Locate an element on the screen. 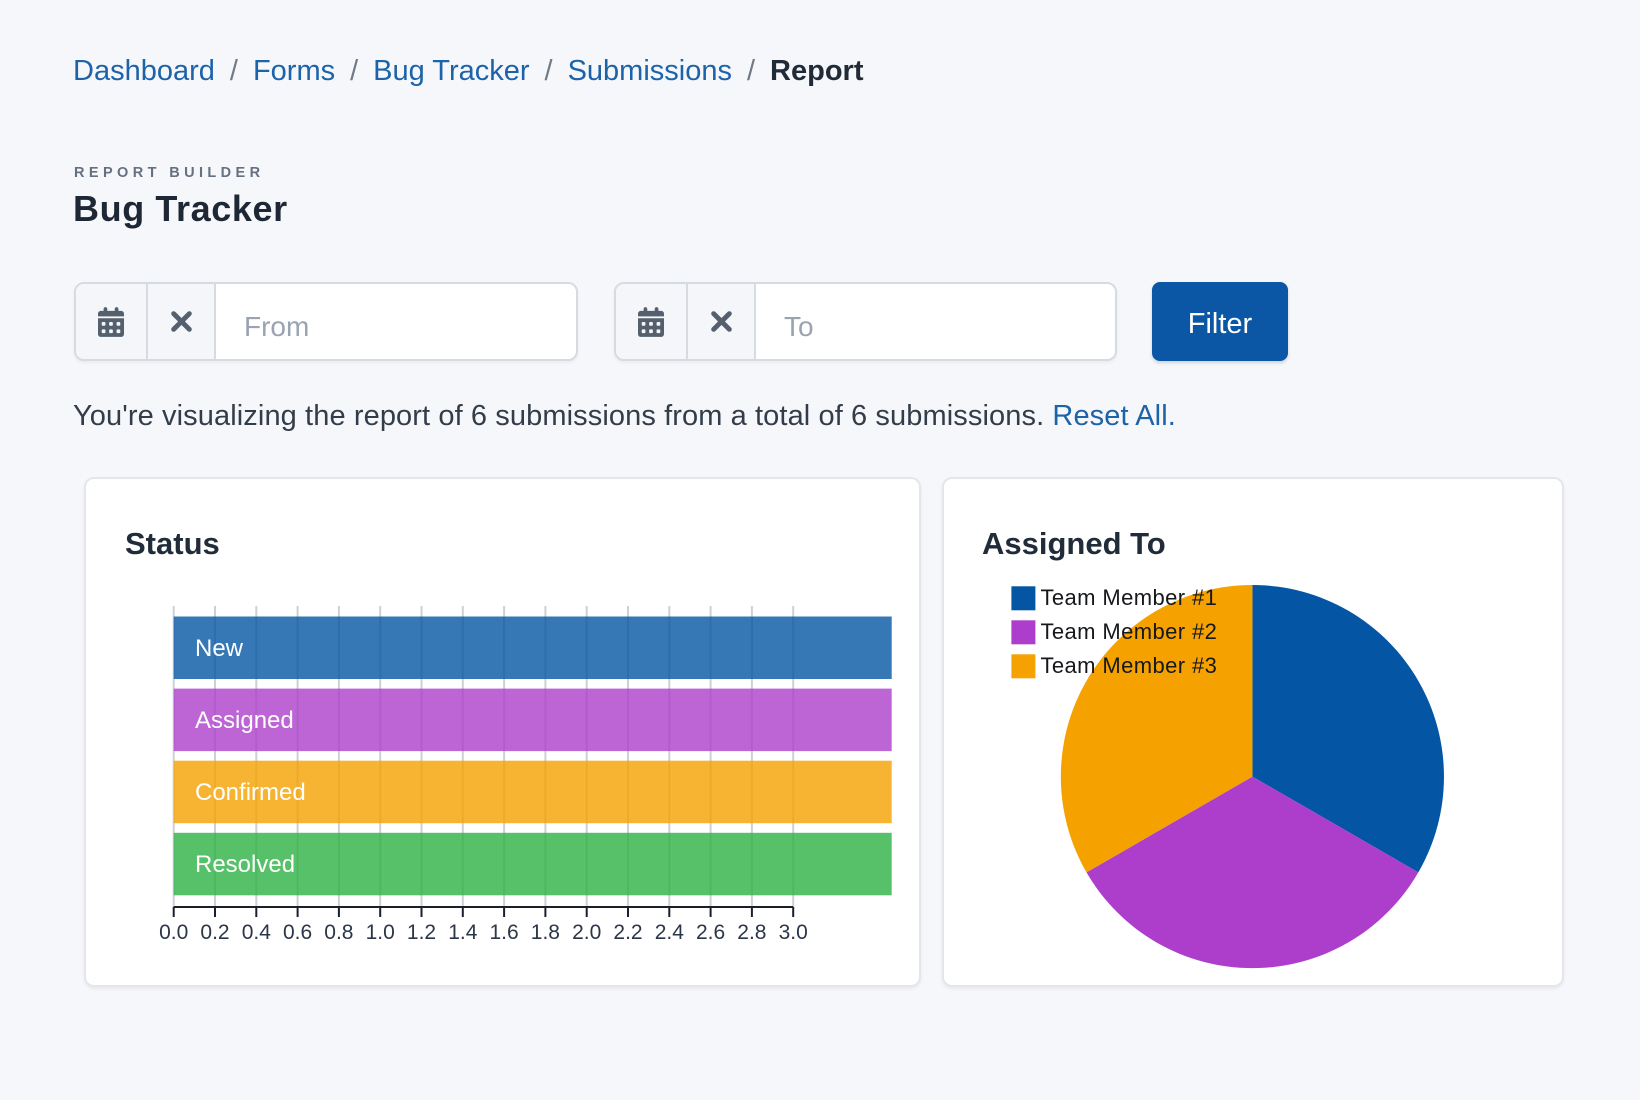 The height and width of the screenshot is (1100, 1640). svg-text: 0.6 is located at coordinates (297, 932).